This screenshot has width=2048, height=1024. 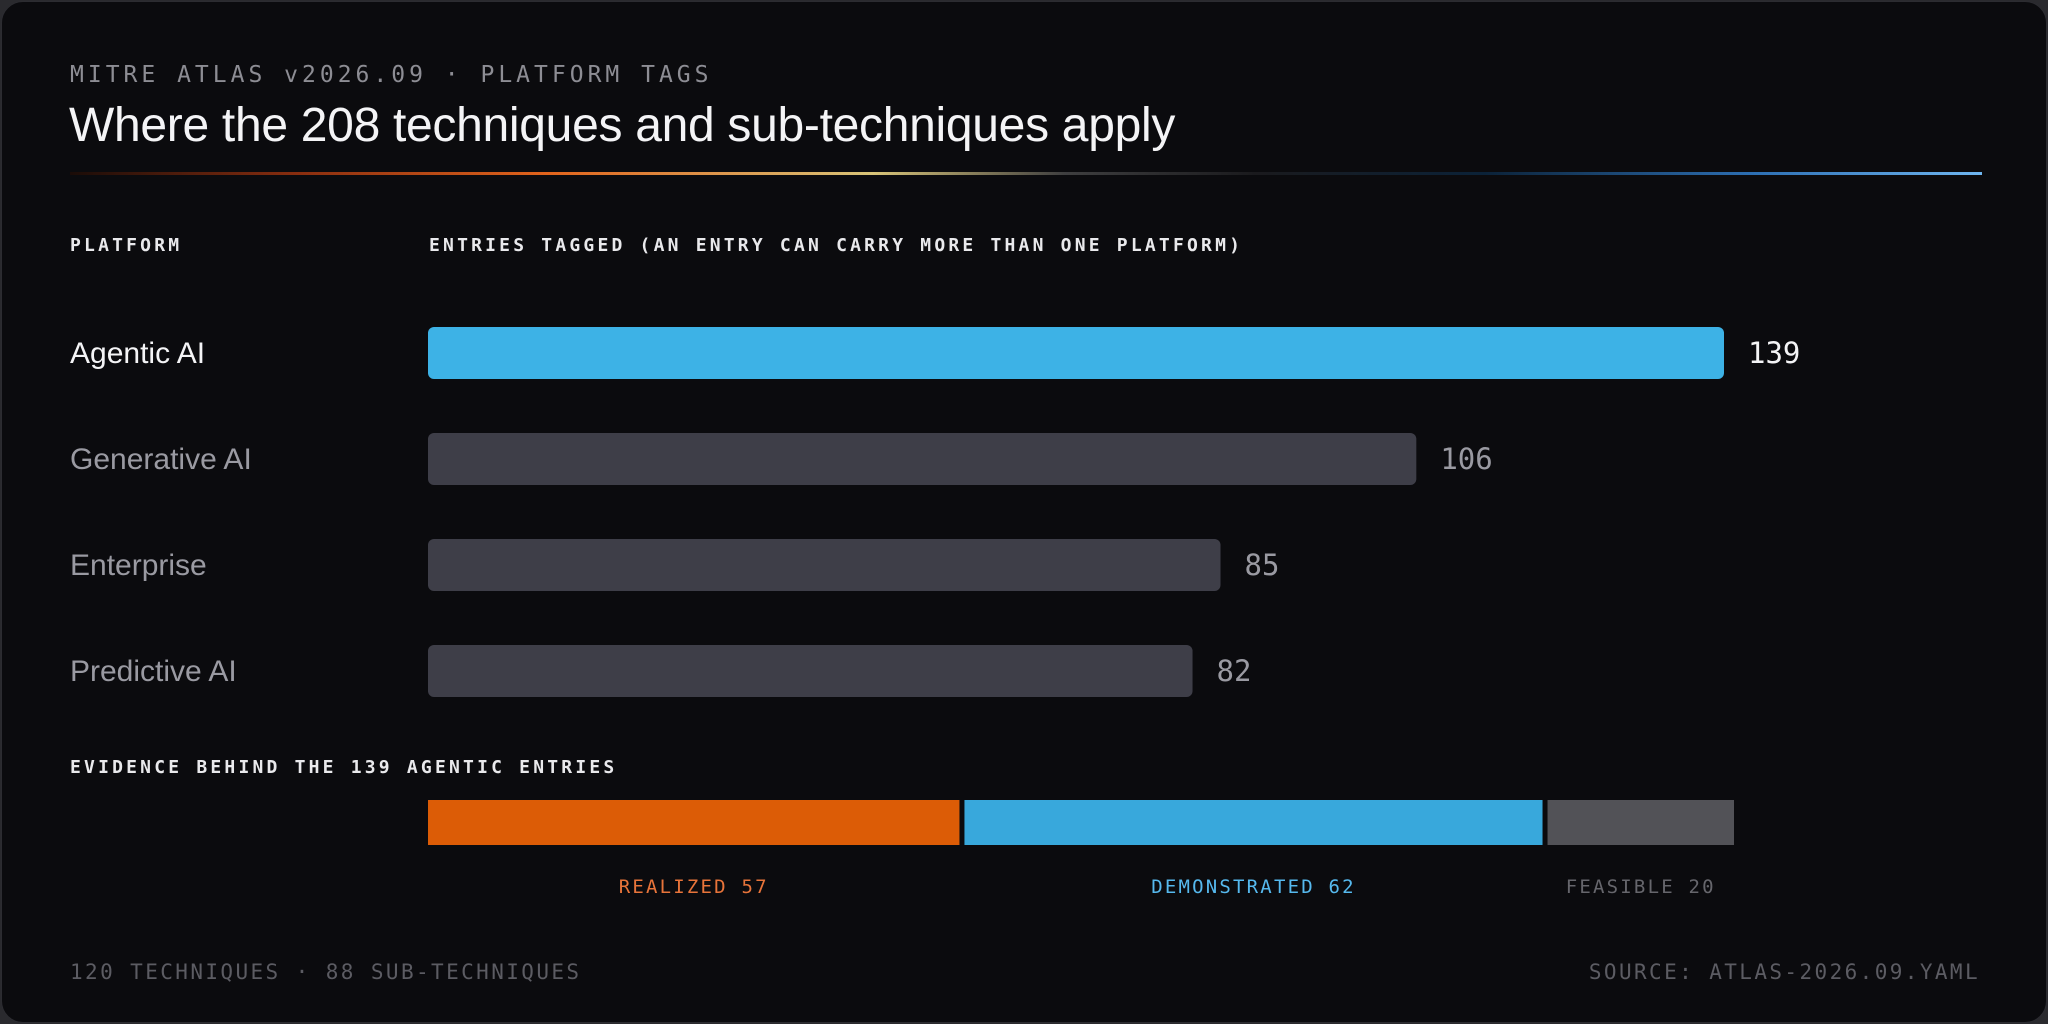 I want to click on category-label-enterprise: Enterprise, so click(x=138, y=565).